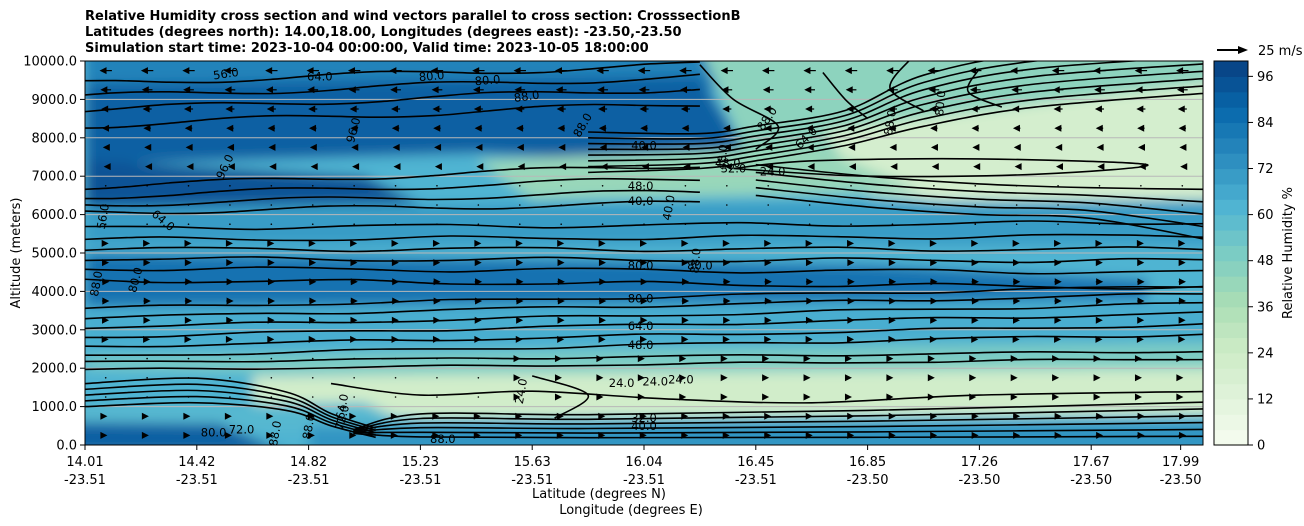  I want to click on contour-label: 32.0, so click(644, 418).